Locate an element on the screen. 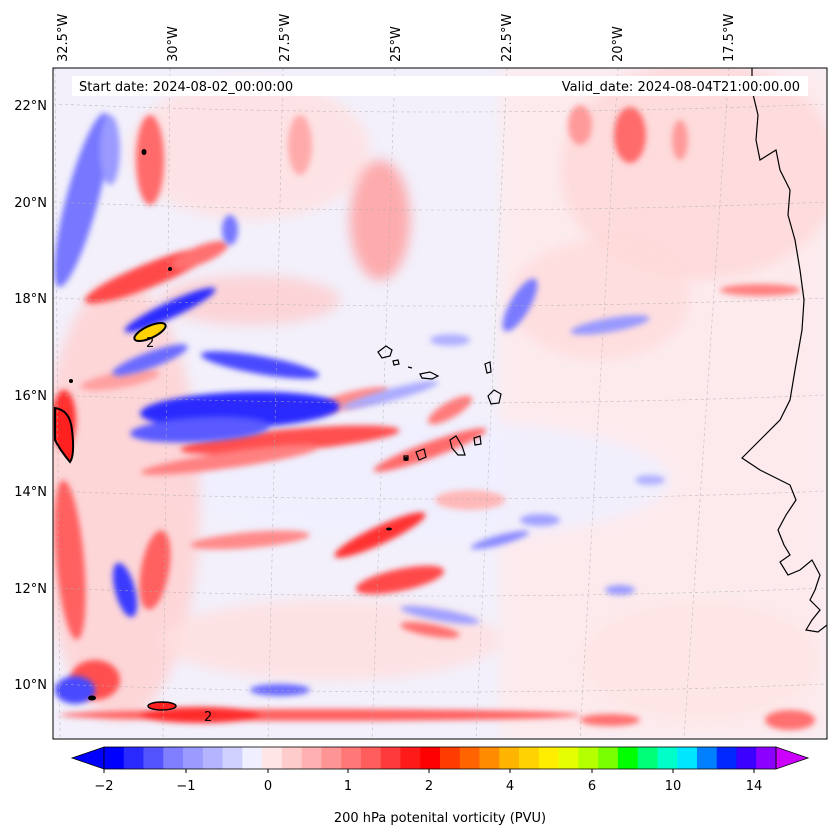  colorbar-tick-label: 0 is located at coordinates (268, 786).